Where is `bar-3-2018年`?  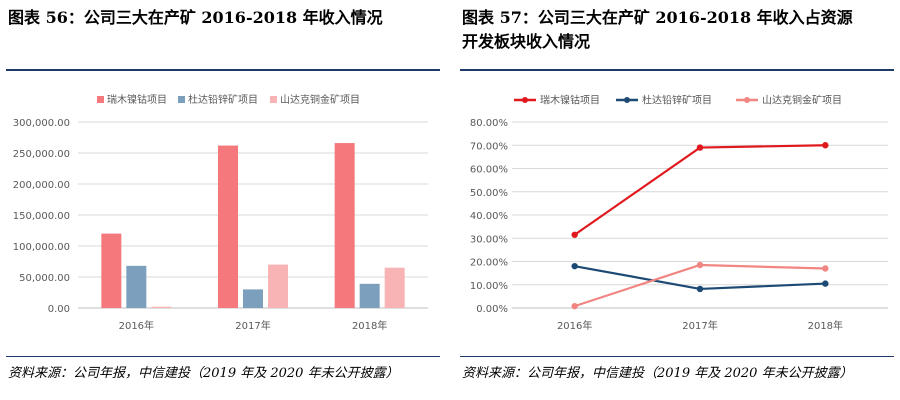
bar-3-2018年 is located at coordinates (394, 287).